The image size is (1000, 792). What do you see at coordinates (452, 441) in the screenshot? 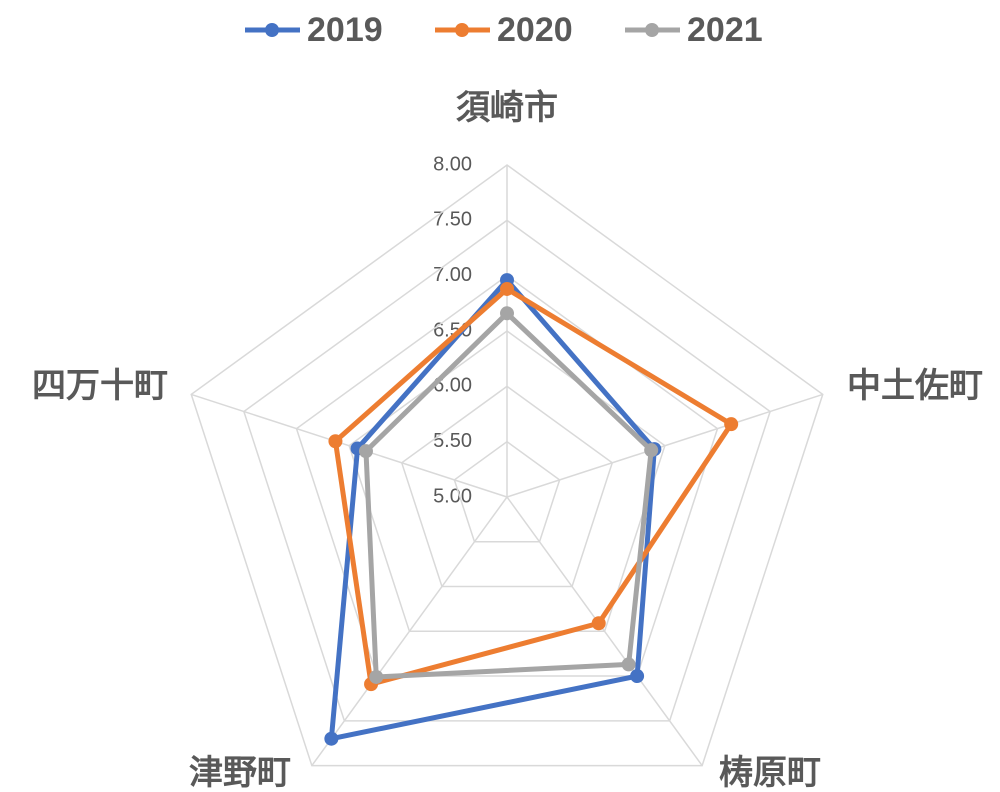
I see `tick-label: 5.50` at bounding box center [452, 441].